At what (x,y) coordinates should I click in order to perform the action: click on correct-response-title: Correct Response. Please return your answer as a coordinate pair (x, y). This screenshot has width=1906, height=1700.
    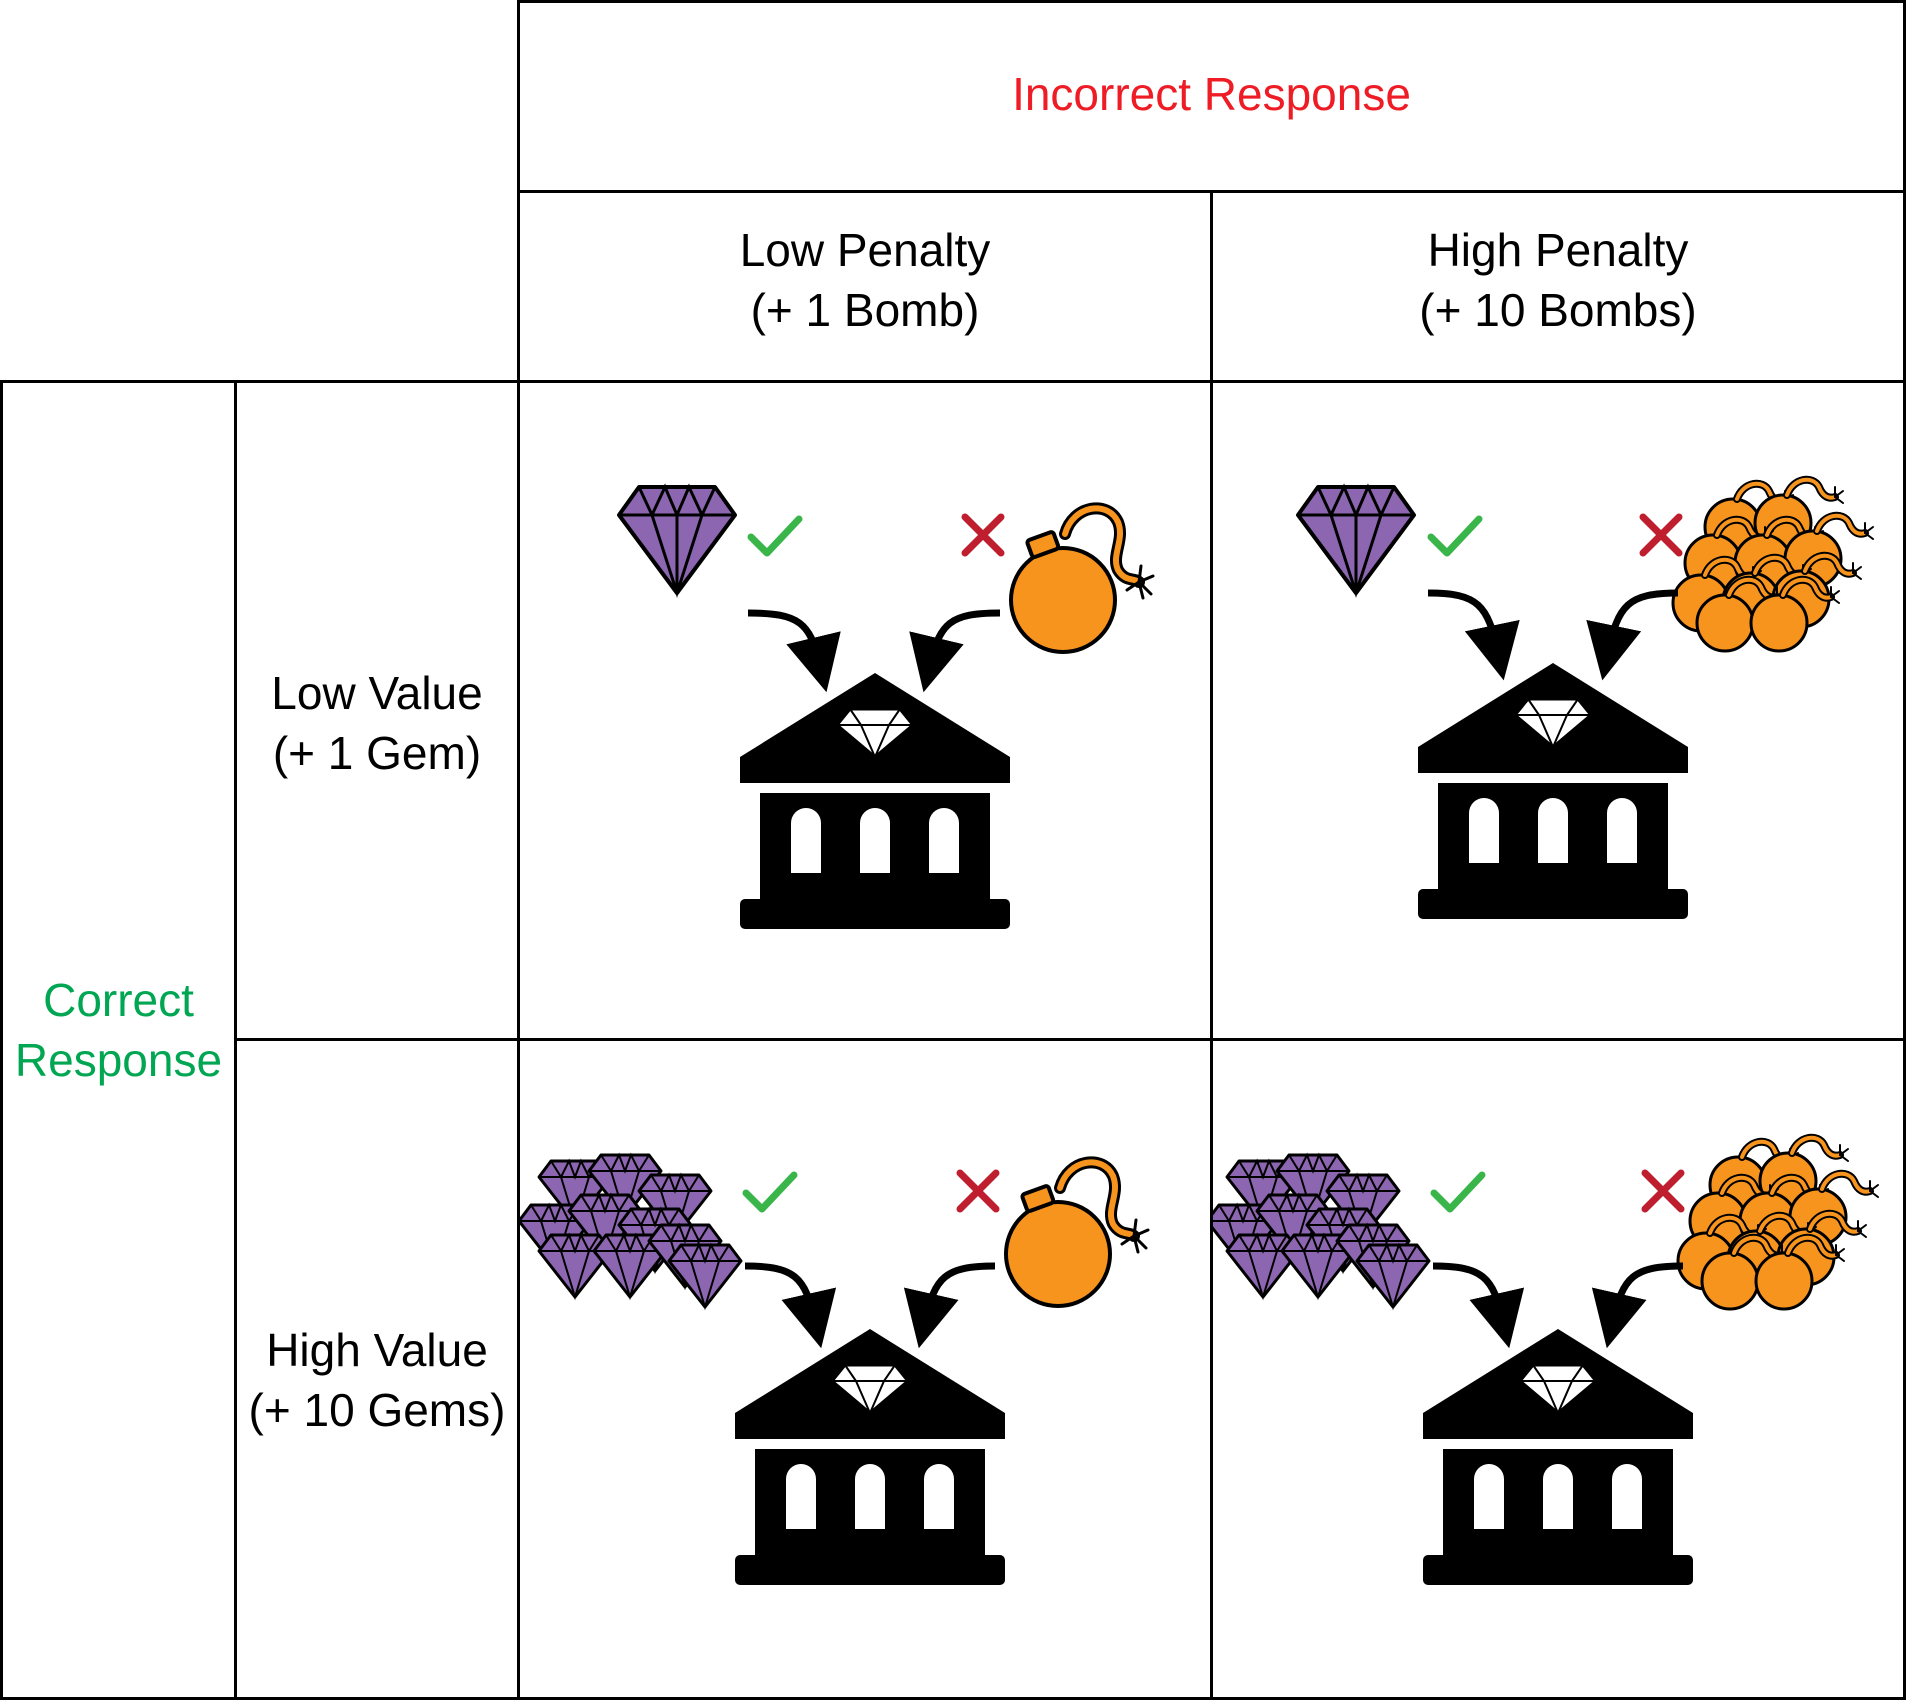
    Looking at the image, I should click on (118, 1030).